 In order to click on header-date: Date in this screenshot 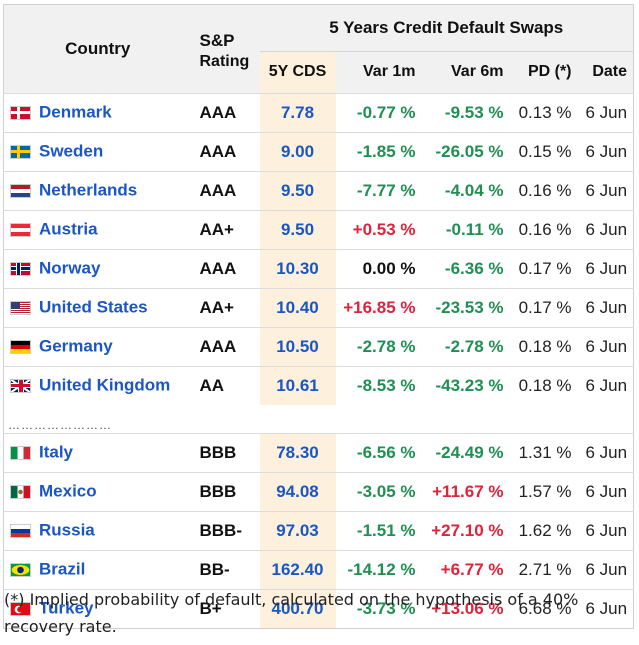, I will do `click(605, 72)`.